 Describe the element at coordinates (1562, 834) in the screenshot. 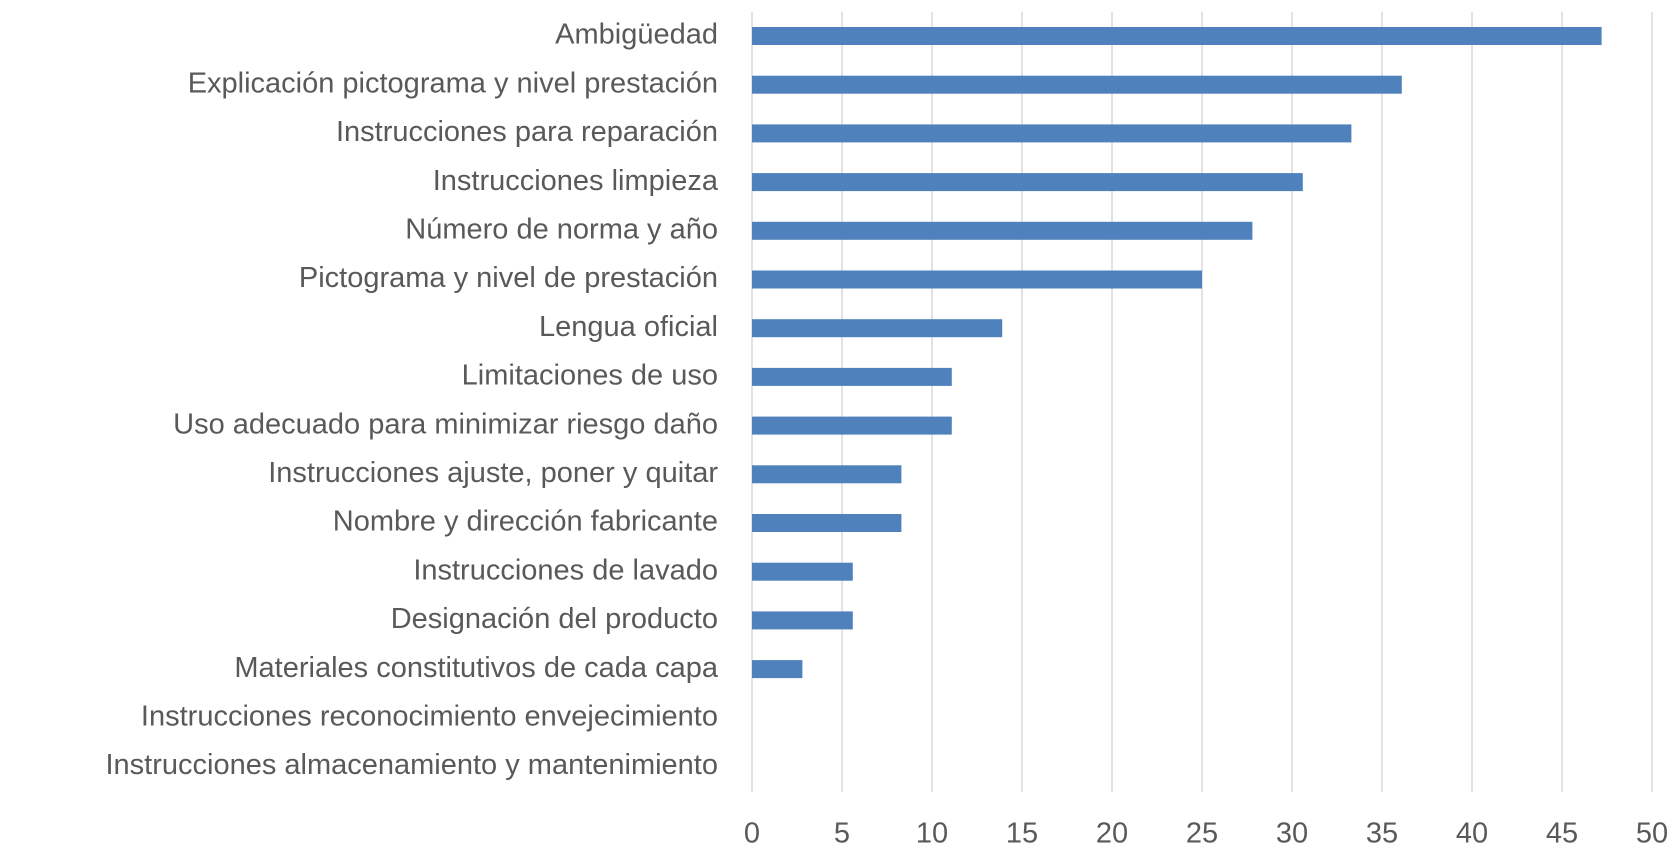

I see `x-tick-label: 45` at that location.